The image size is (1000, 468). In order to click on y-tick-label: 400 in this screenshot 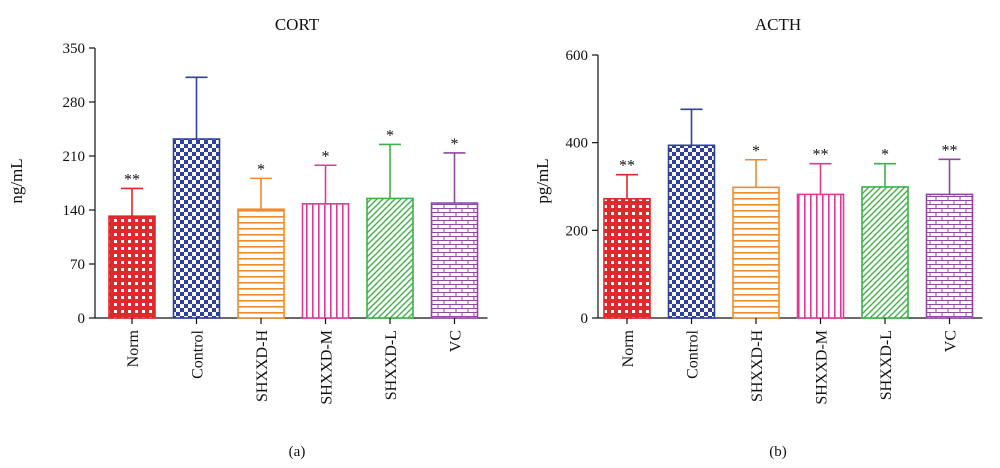, I will do `click(577, 144)`.